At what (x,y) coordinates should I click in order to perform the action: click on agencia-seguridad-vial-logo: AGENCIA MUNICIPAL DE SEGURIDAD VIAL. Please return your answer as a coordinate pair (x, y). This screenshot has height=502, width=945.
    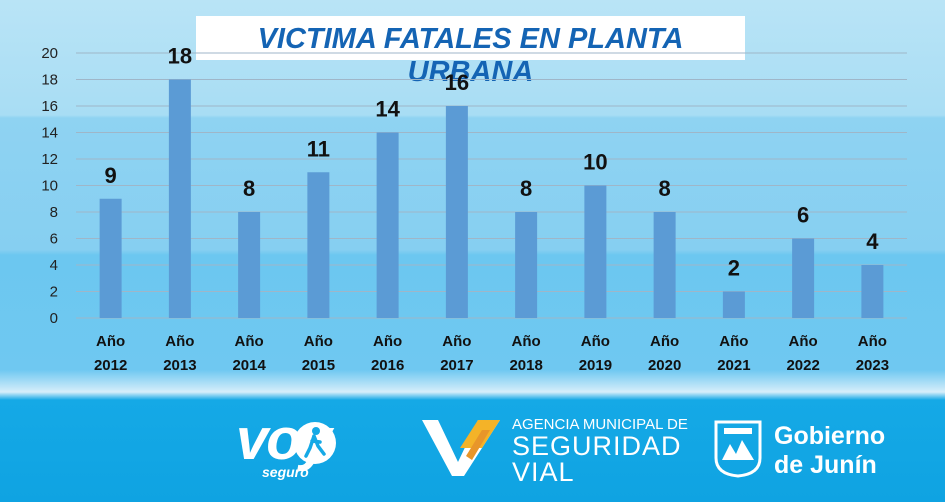
    Looking at the image, I should click on (555, 450).